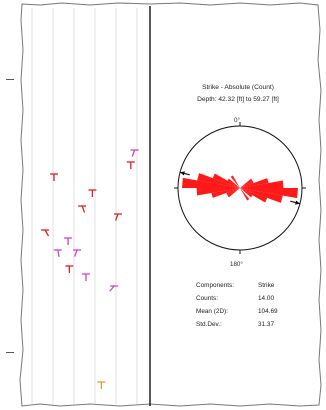  Describe the element at coordinates (237, 120) in the screenshot. I see `rose-north-label: 0°` at that location.